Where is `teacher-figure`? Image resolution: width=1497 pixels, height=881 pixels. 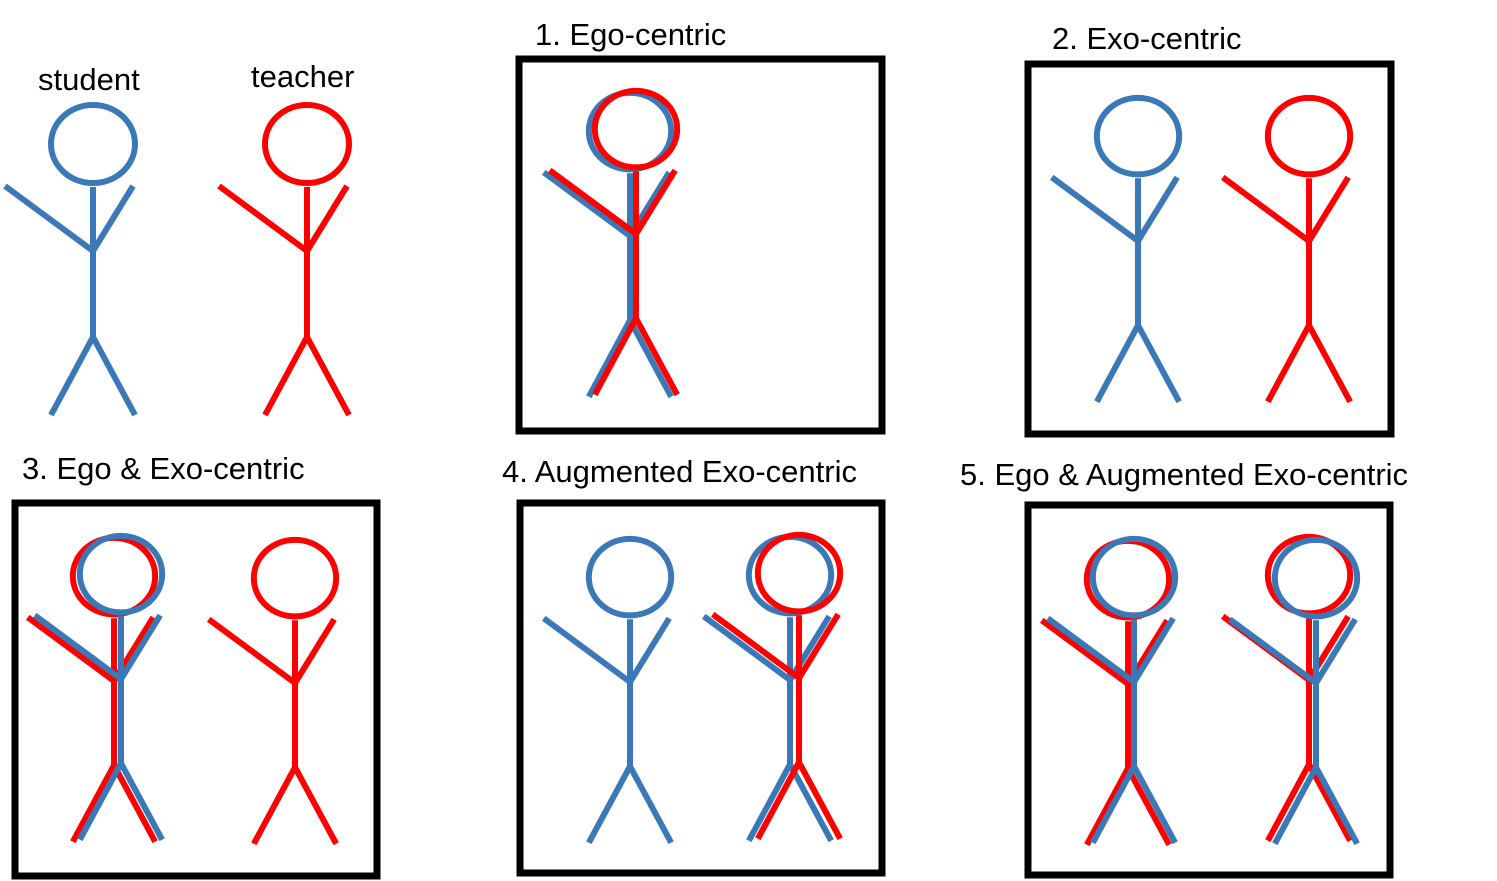
teacher-figure is located at coordinates (284, 259).